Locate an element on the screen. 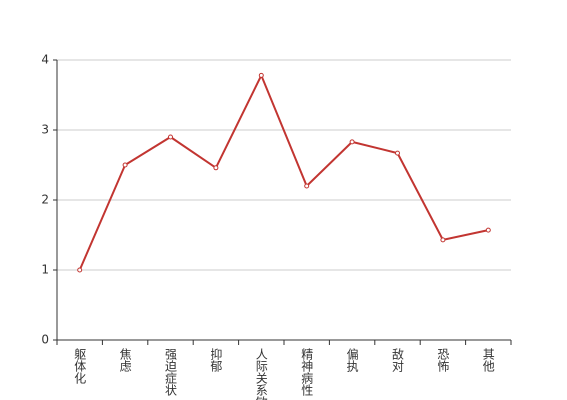  y-tick-label: 4 is located at coordinates (45, 60).